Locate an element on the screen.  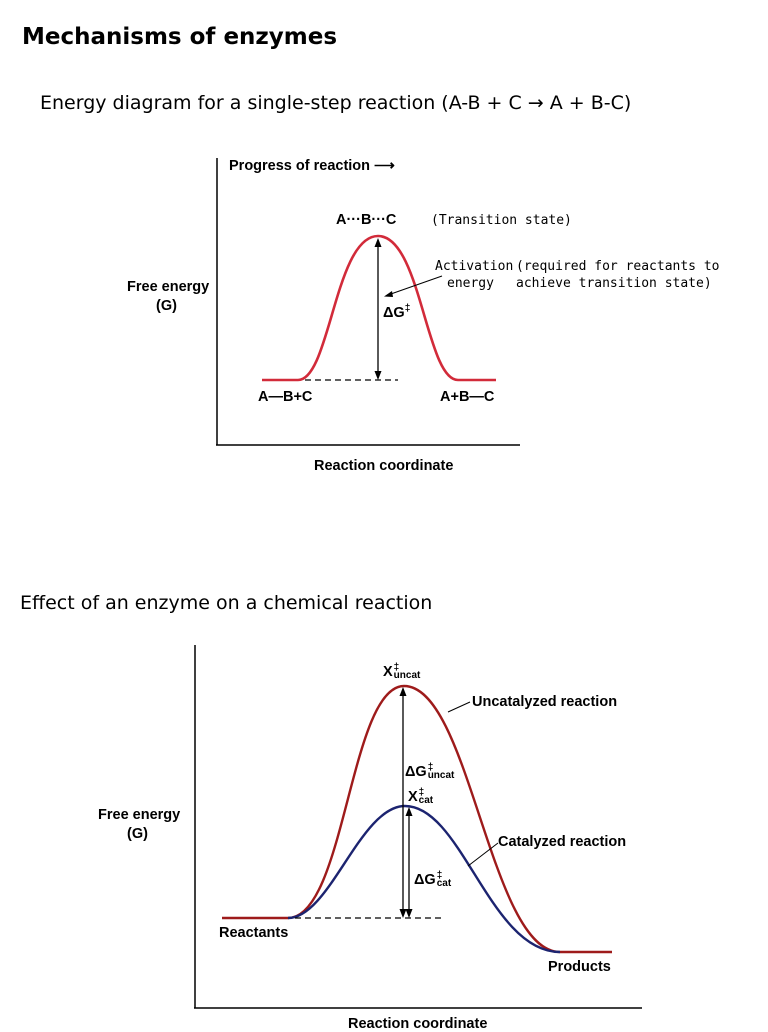
uncatalyzed-reaction-label: Uncatalyzed reaction is located at coordinates (545, 702).